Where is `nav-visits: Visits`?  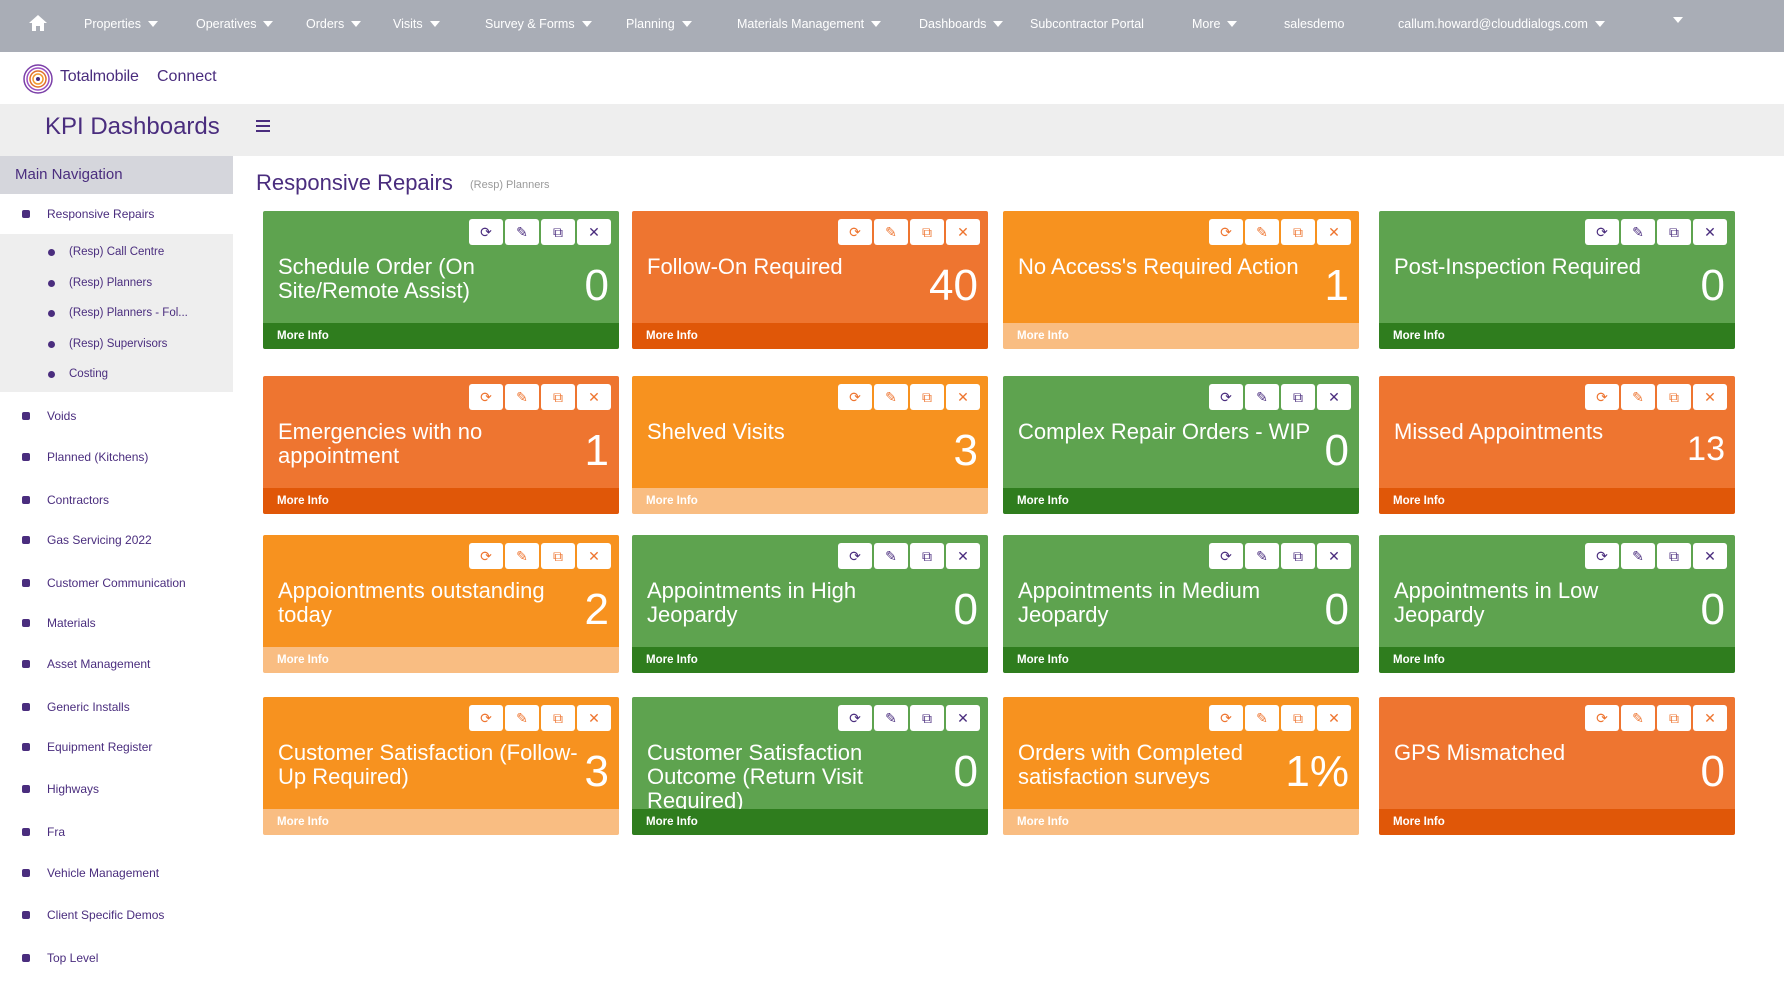
nav-visits: Visits is located at coordinates (416, 24).